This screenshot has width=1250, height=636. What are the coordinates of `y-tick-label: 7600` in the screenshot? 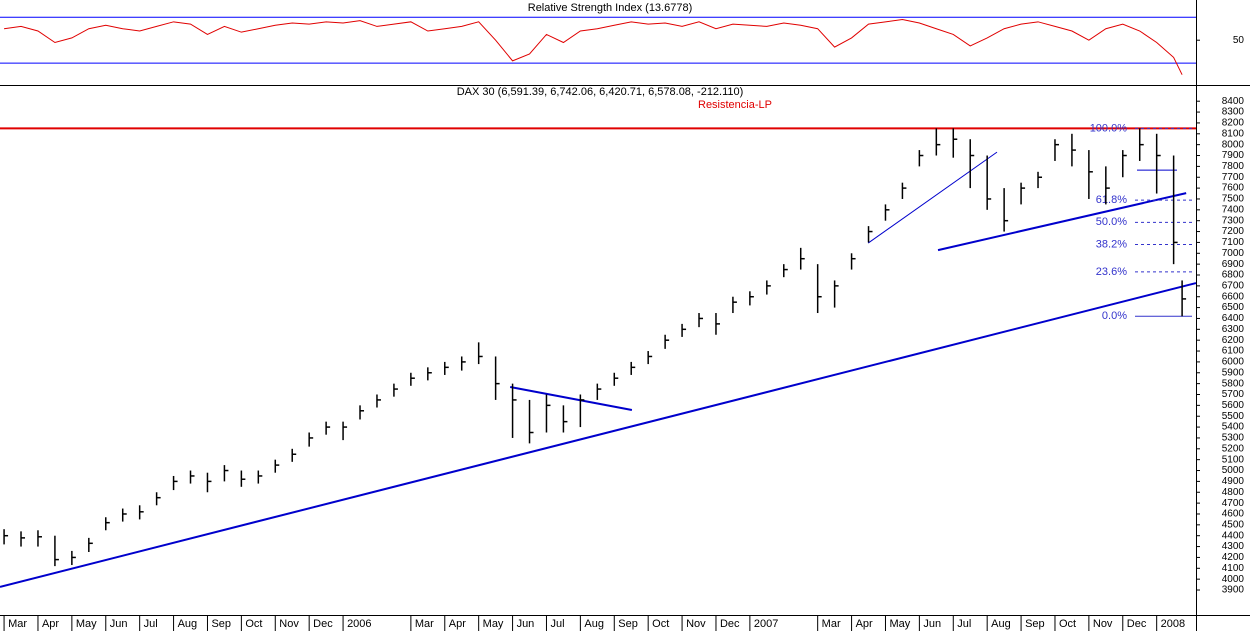 It's located at (1233, 188).